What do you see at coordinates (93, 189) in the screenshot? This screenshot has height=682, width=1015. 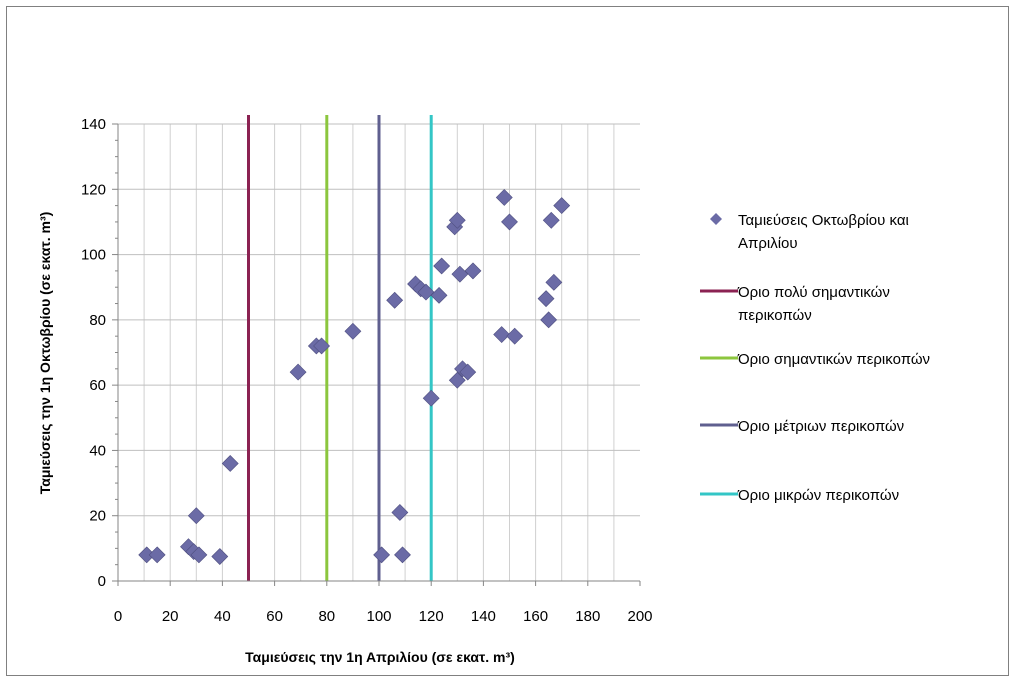 I see `y-tick-label: 120` at bounding box center [93, 189].